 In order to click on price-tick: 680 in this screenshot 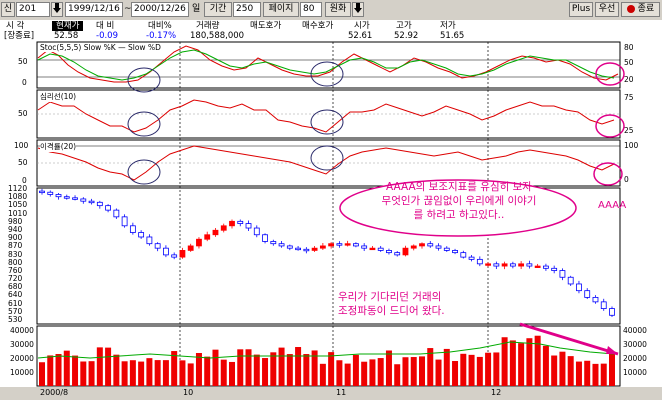, I will do `click(15, 287)`.